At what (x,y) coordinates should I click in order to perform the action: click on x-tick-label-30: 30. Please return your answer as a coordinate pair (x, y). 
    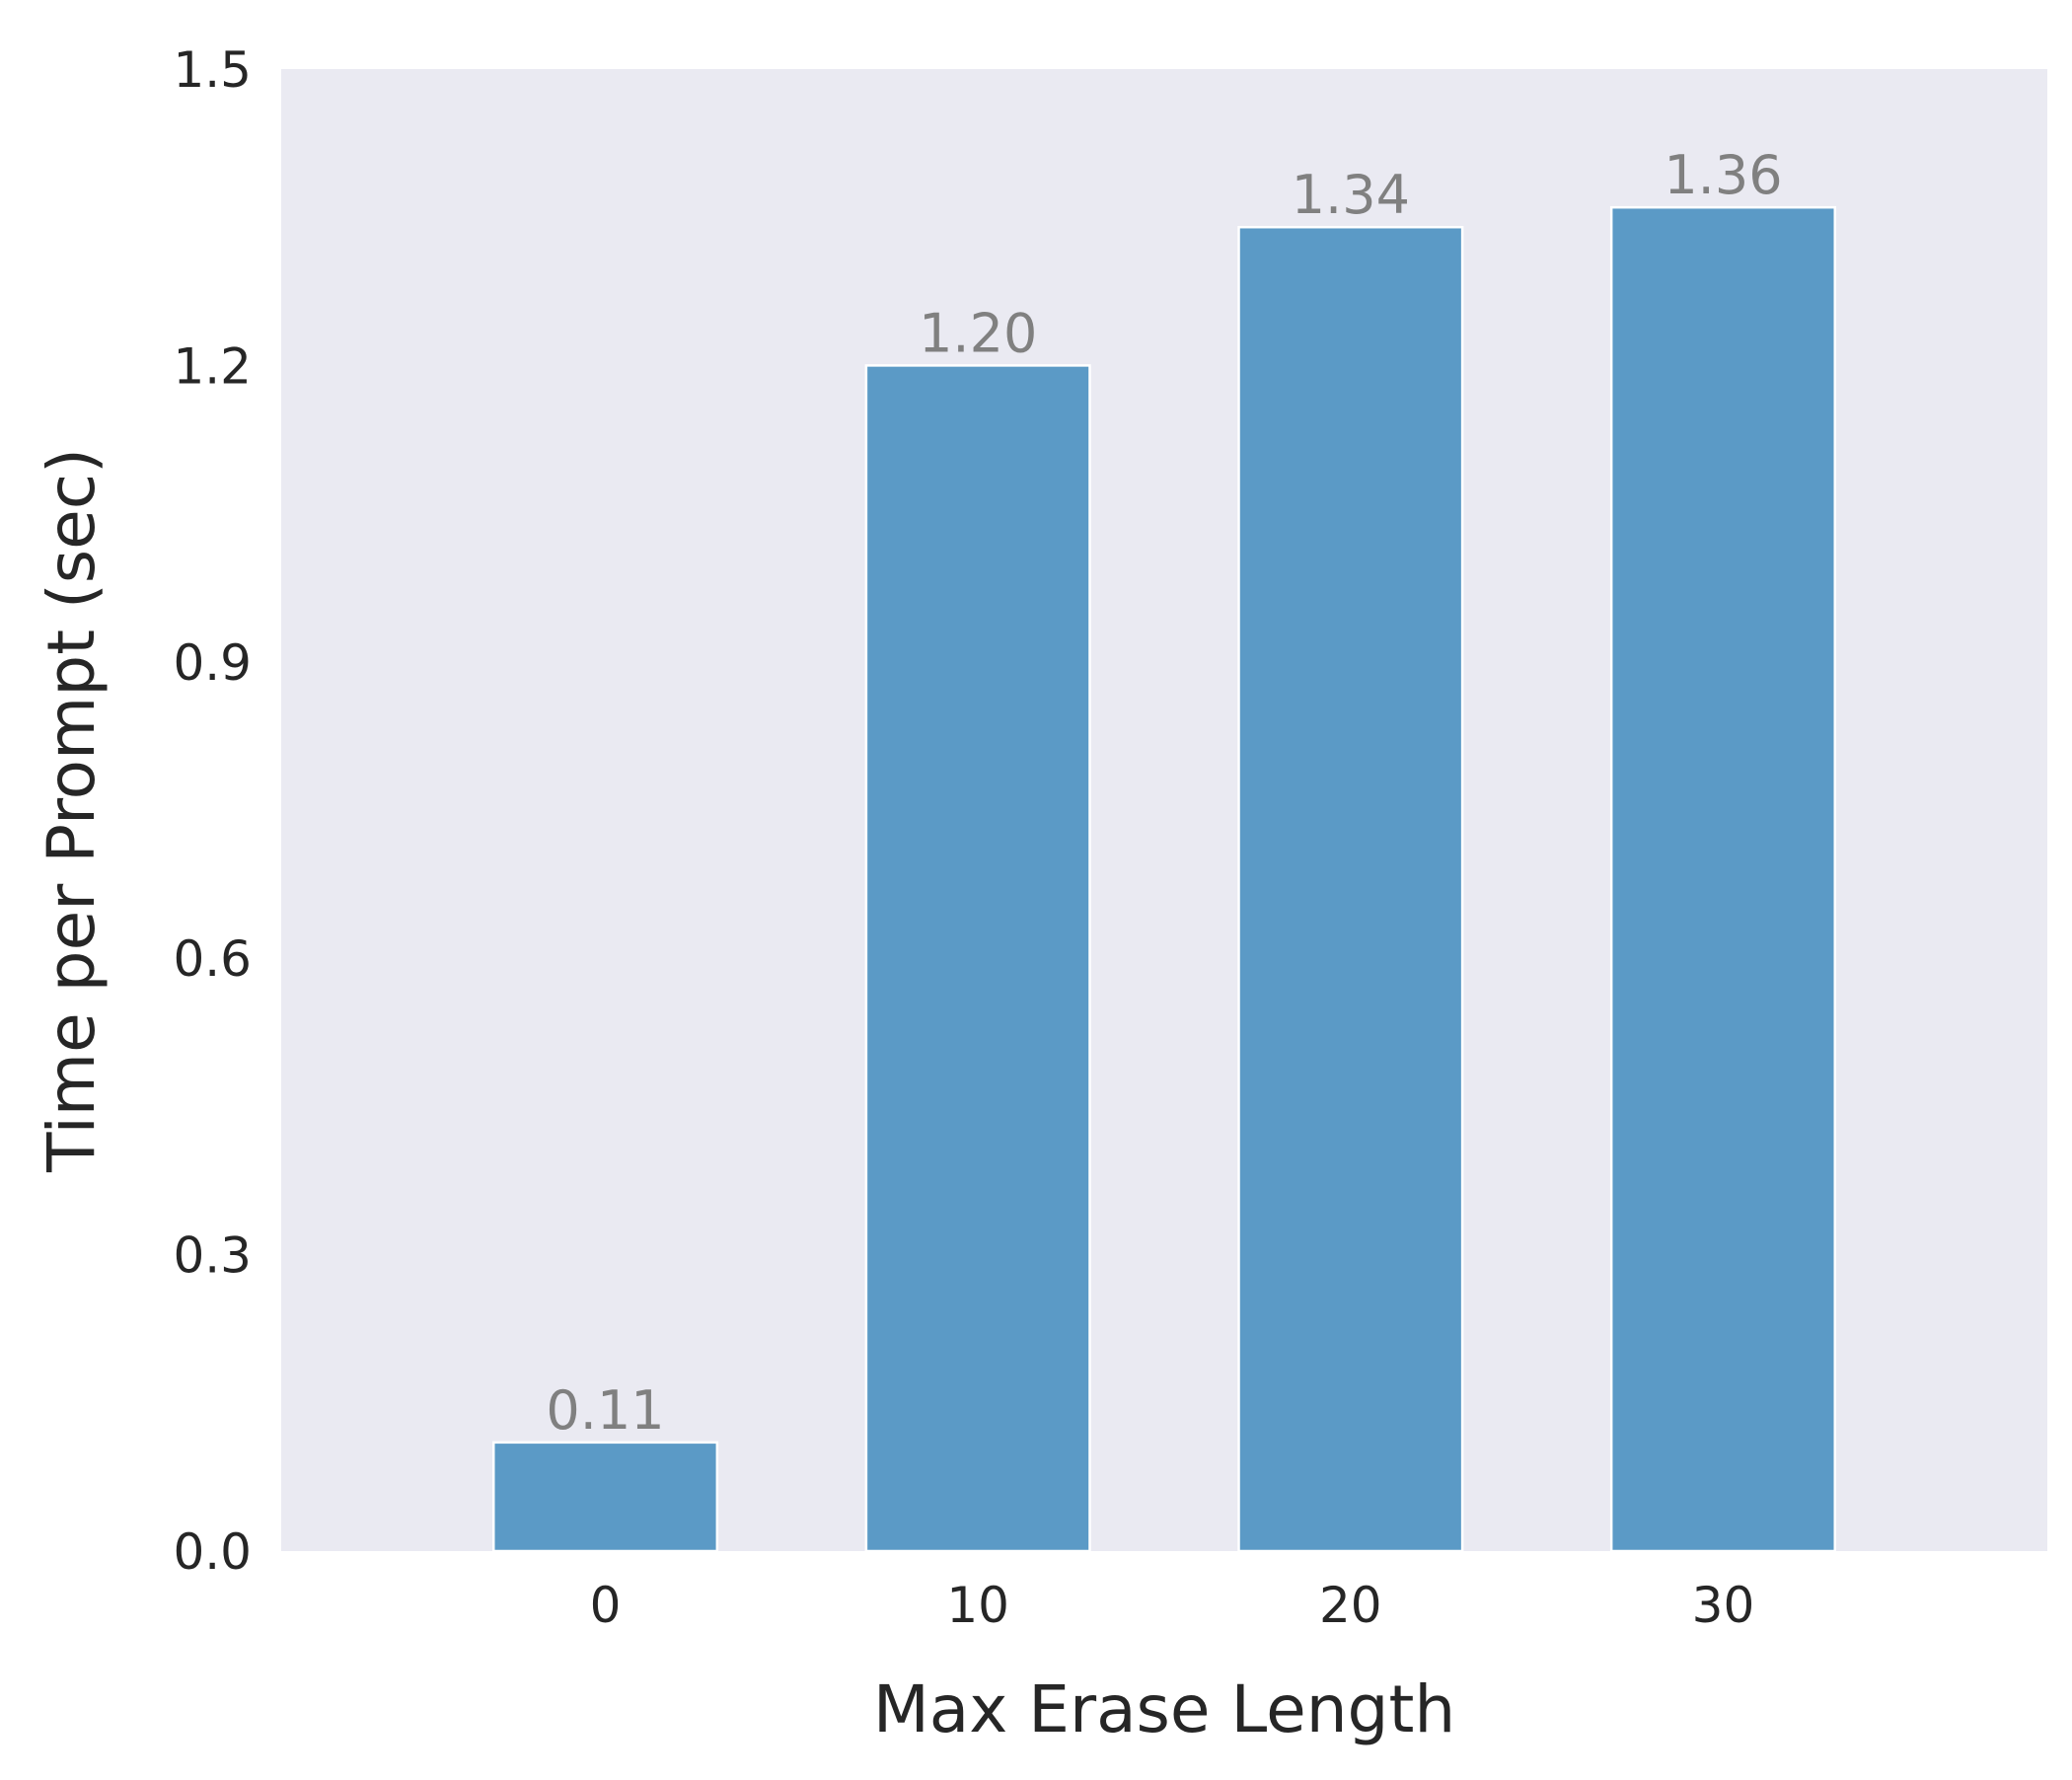
    Looking at the image, I should click on (1724, 1605).